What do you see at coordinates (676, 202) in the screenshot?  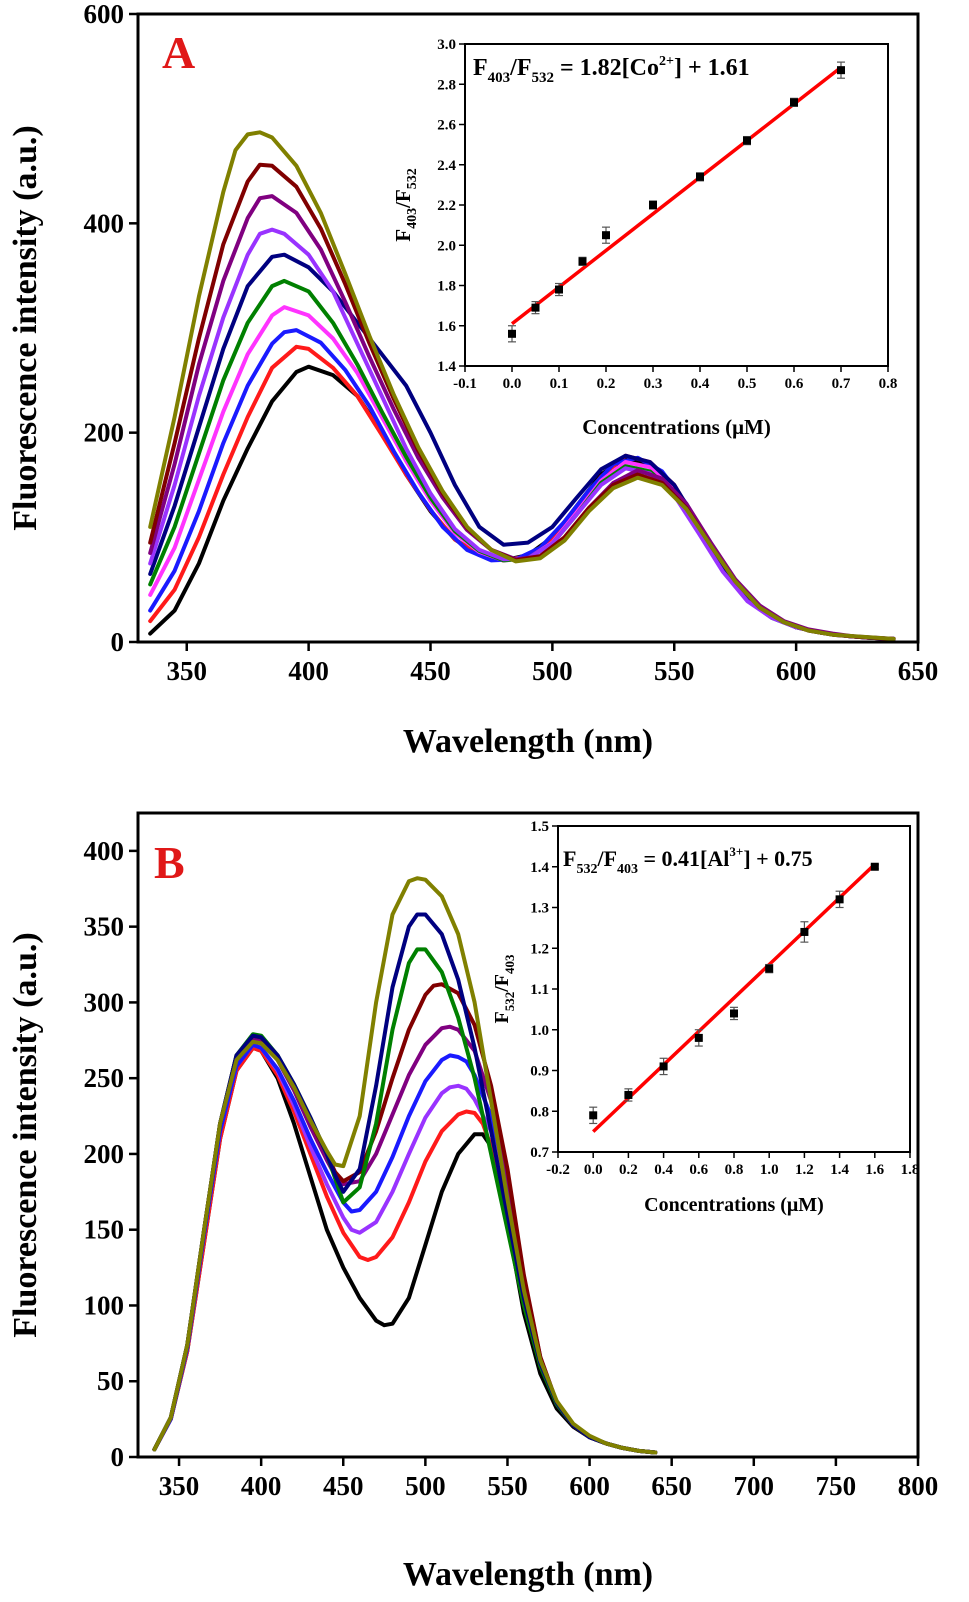 I see `panel-a-inset-plot-area` at bounding box center [676, 202].